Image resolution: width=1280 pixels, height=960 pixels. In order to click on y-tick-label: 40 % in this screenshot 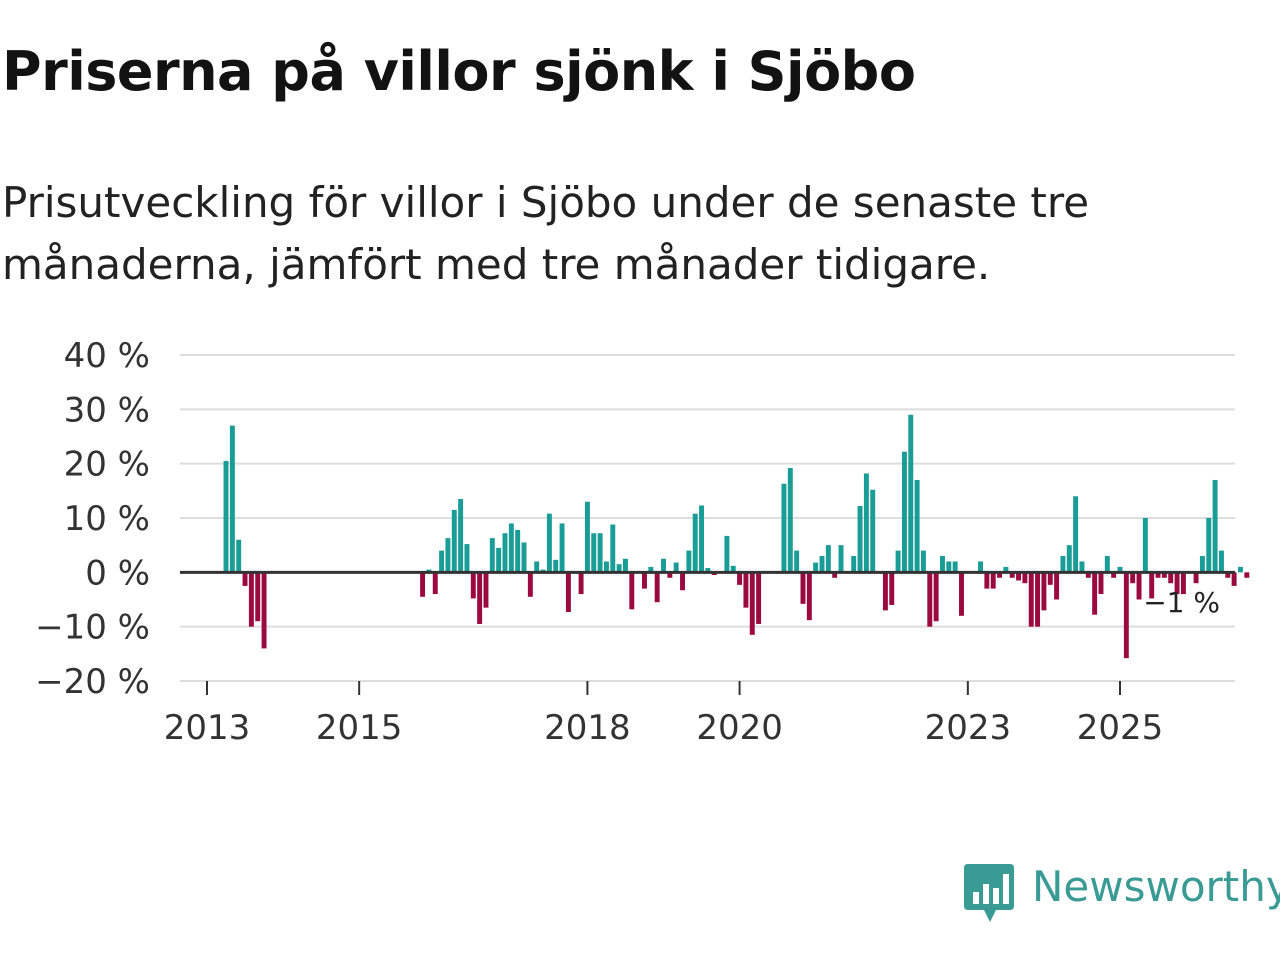, I will do `click(107, 356)`.